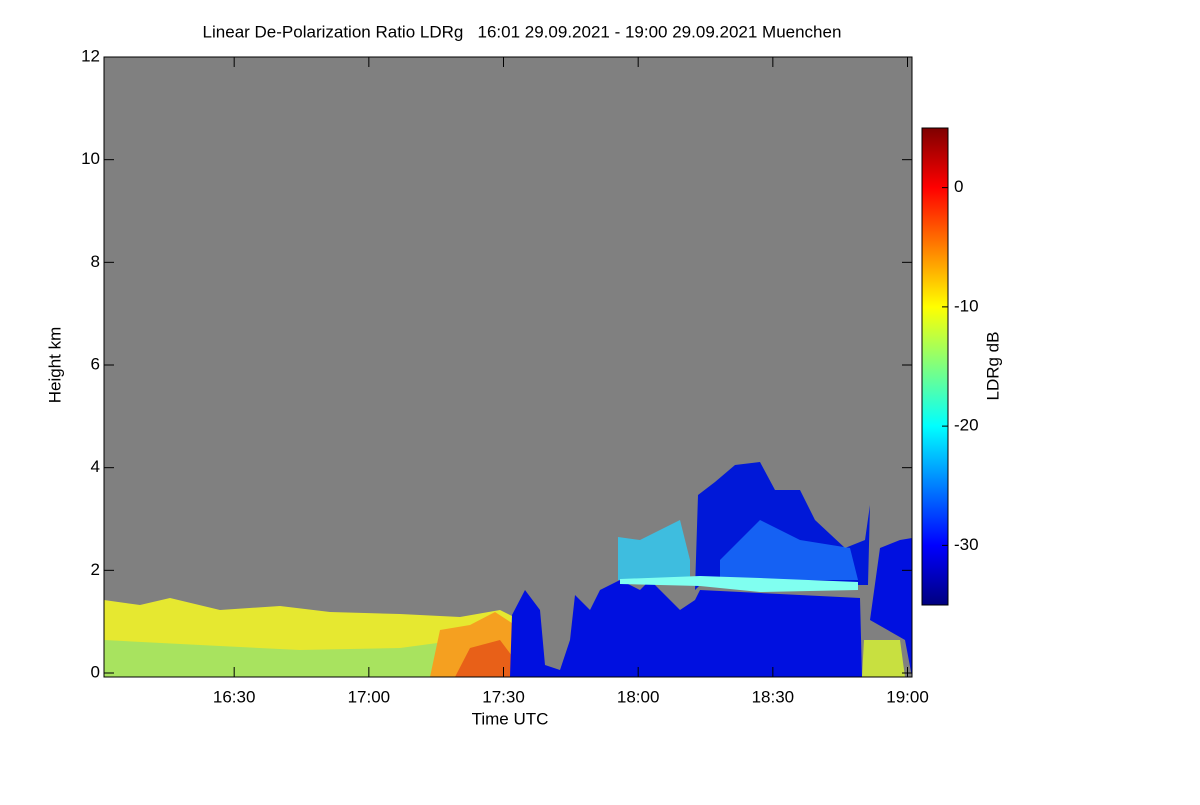  Describe the element at coordinates (90, 55) in the screenshot. I see `y-tick-label: 12` at that location.